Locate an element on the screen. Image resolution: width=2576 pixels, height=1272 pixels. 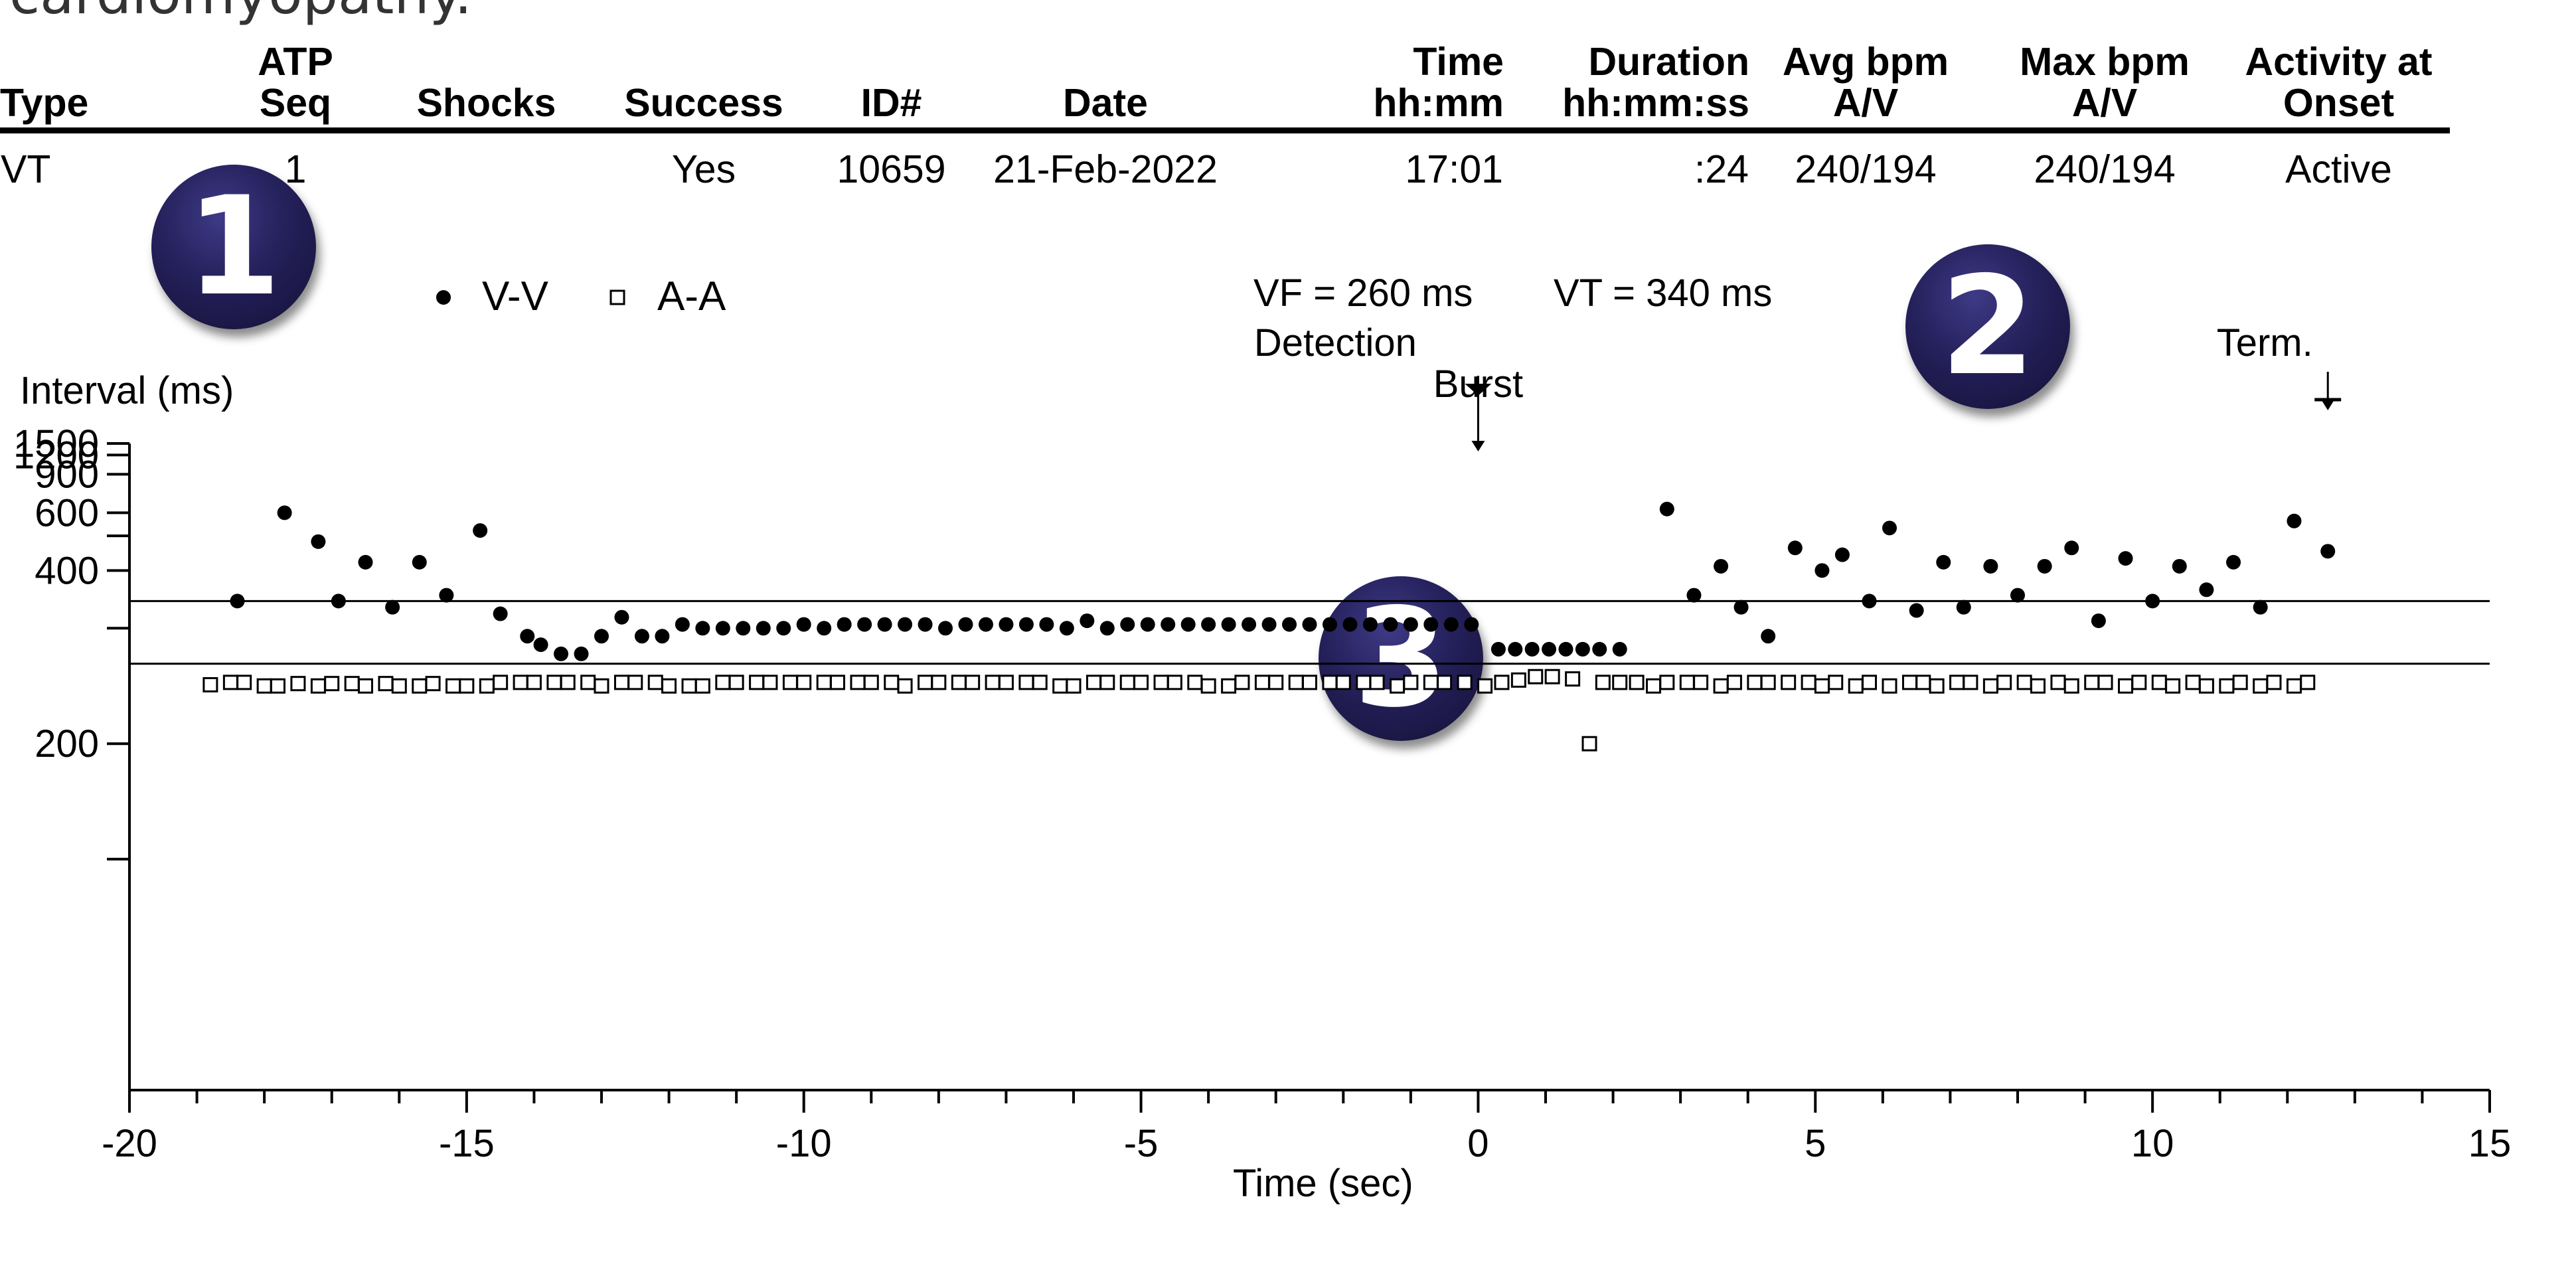
column-header: Date is located at coordinates (1105, 87).